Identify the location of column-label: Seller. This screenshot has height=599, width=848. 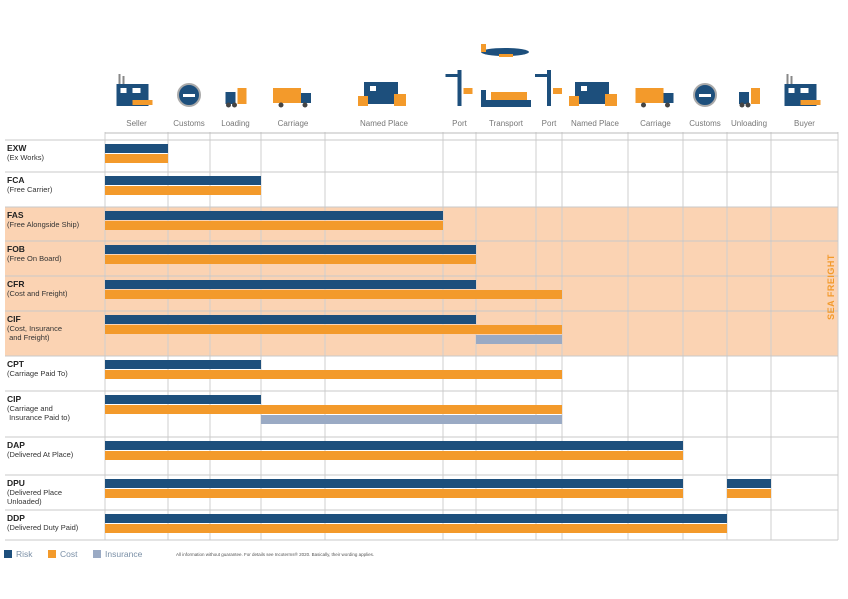
(136, 123).